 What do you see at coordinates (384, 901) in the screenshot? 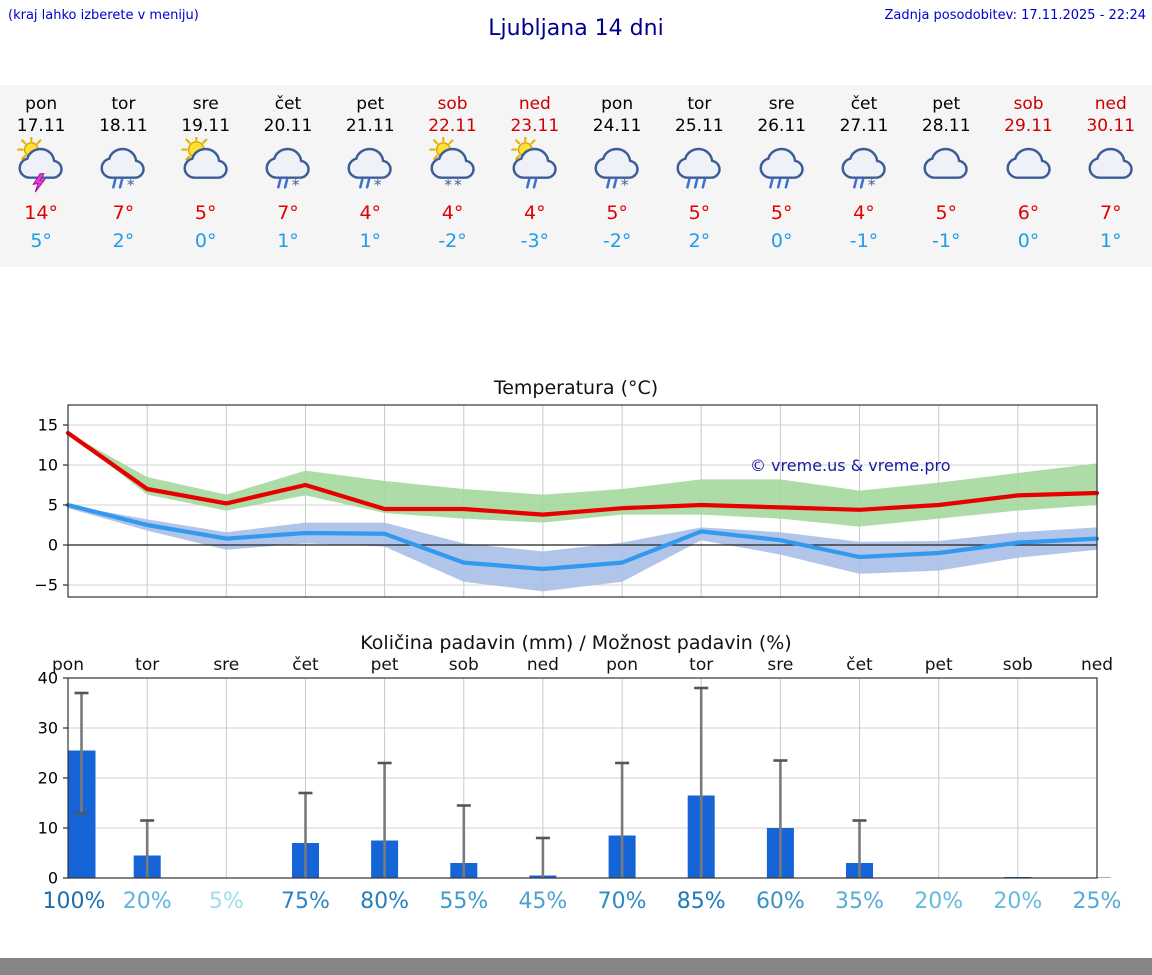
I see `precip-probability: 80%` at bounding box center [384, 901].